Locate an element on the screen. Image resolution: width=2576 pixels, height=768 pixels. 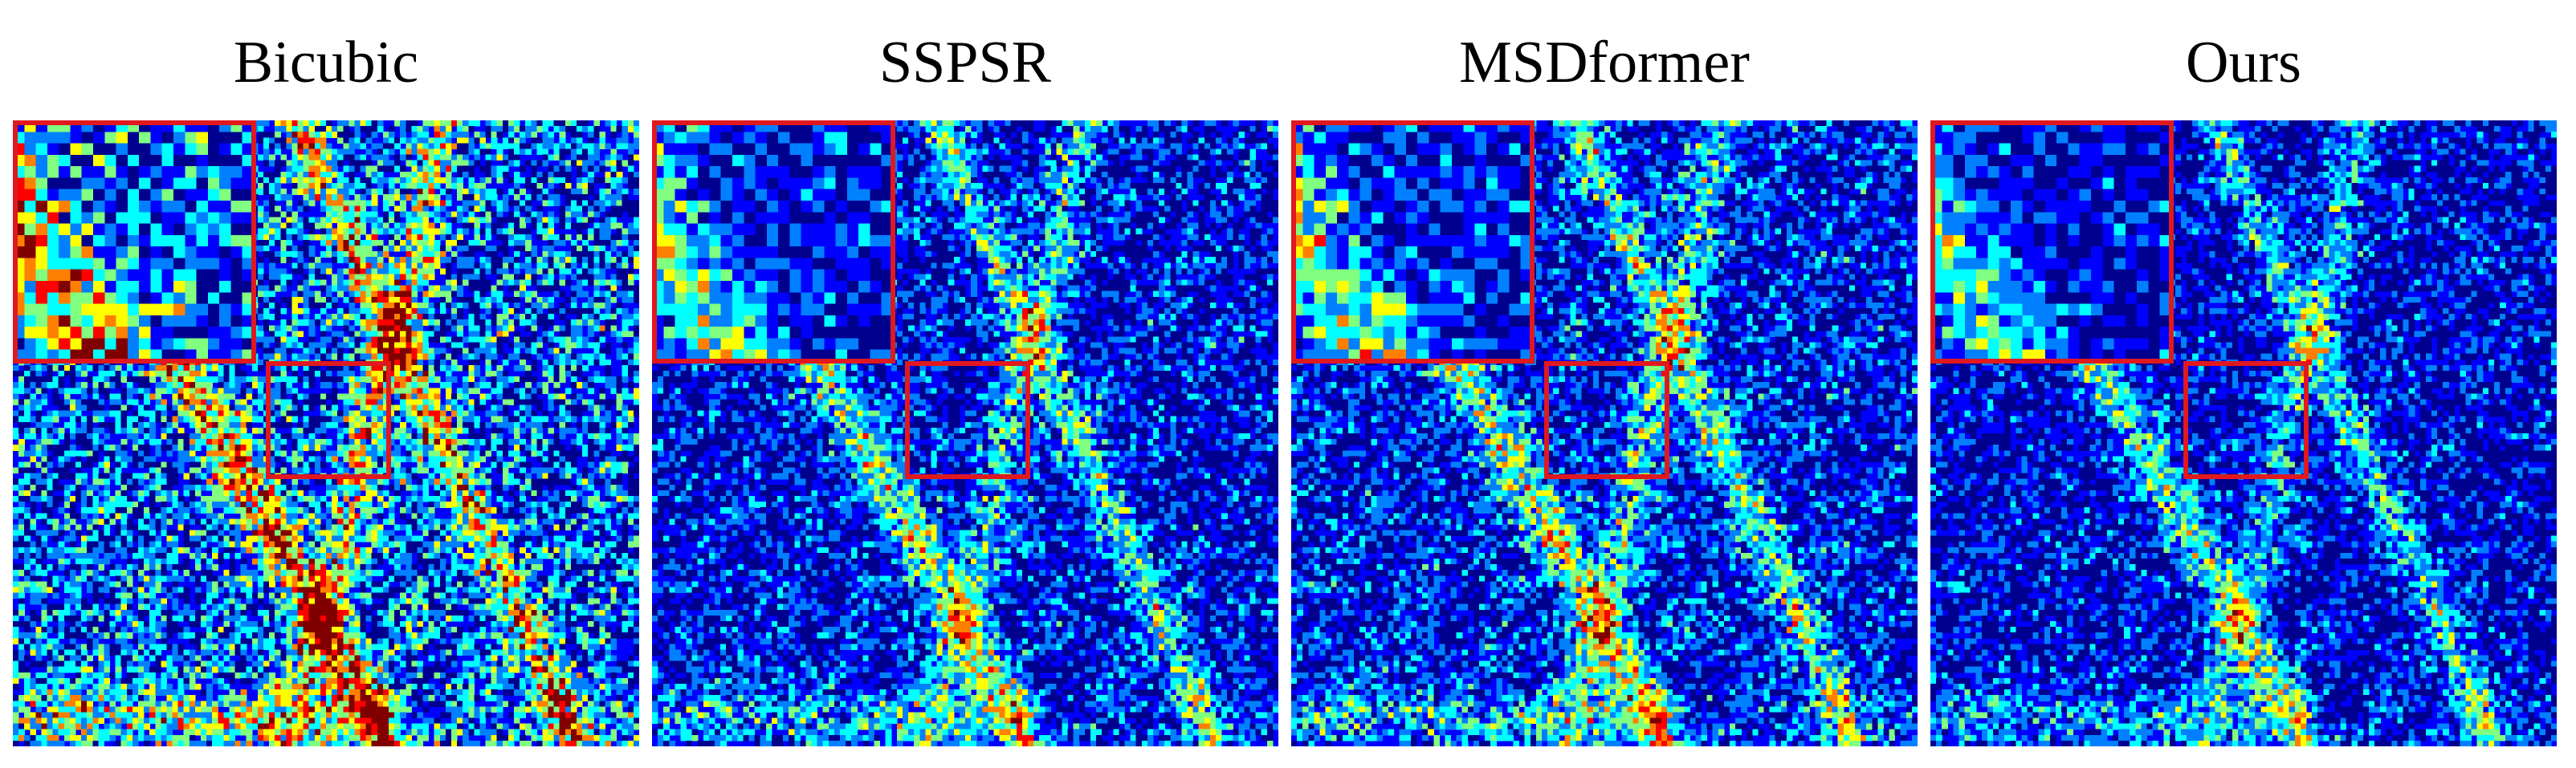
panel-title: SSPSR is located at coordinates (965, 62).